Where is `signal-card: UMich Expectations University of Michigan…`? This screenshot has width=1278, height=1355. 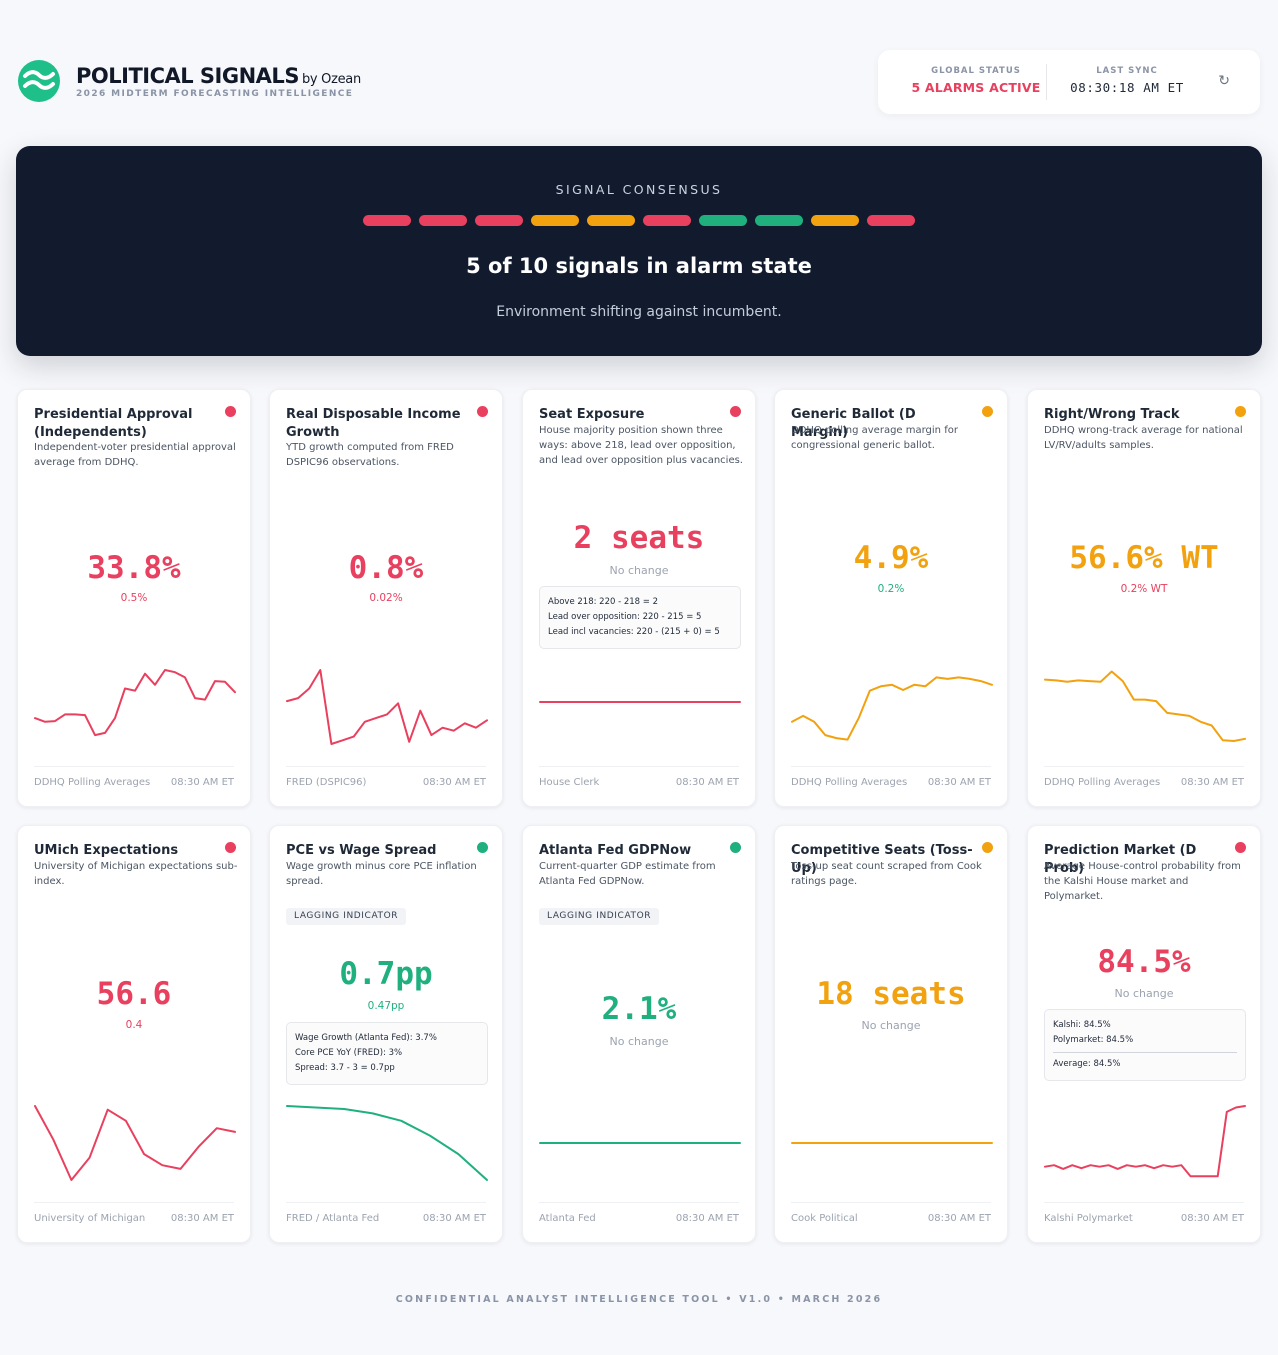 signal-card: UMich Expectations University of Michigan… is located at coordinates (134, 1034).